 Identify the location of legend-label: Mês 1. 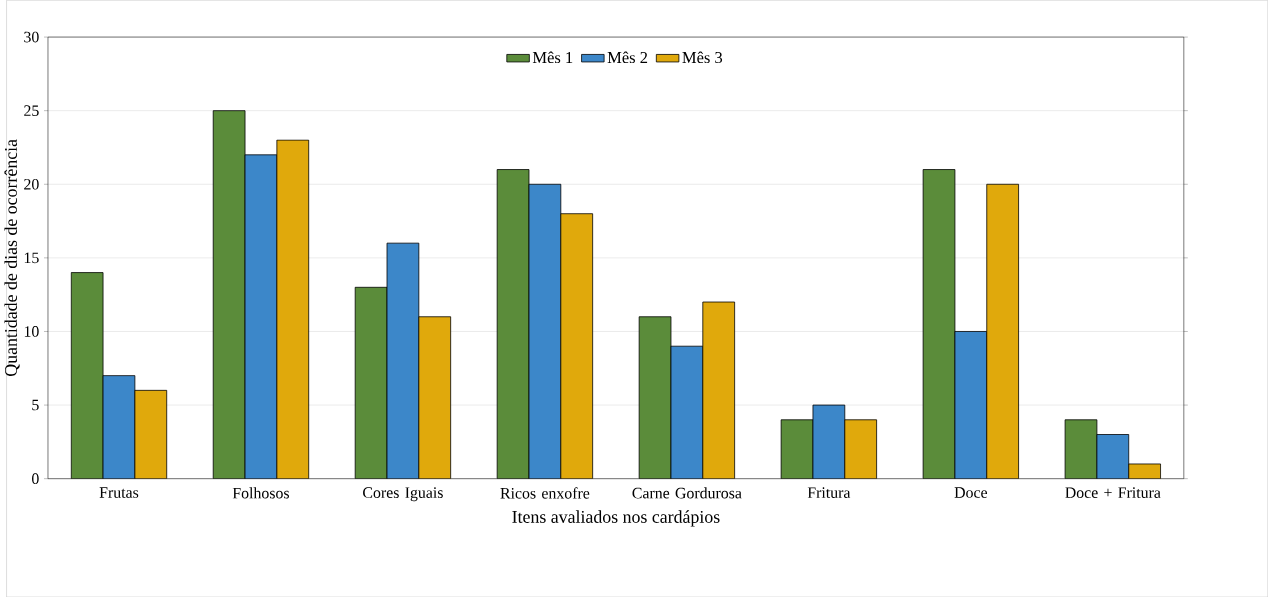
(552, 57).